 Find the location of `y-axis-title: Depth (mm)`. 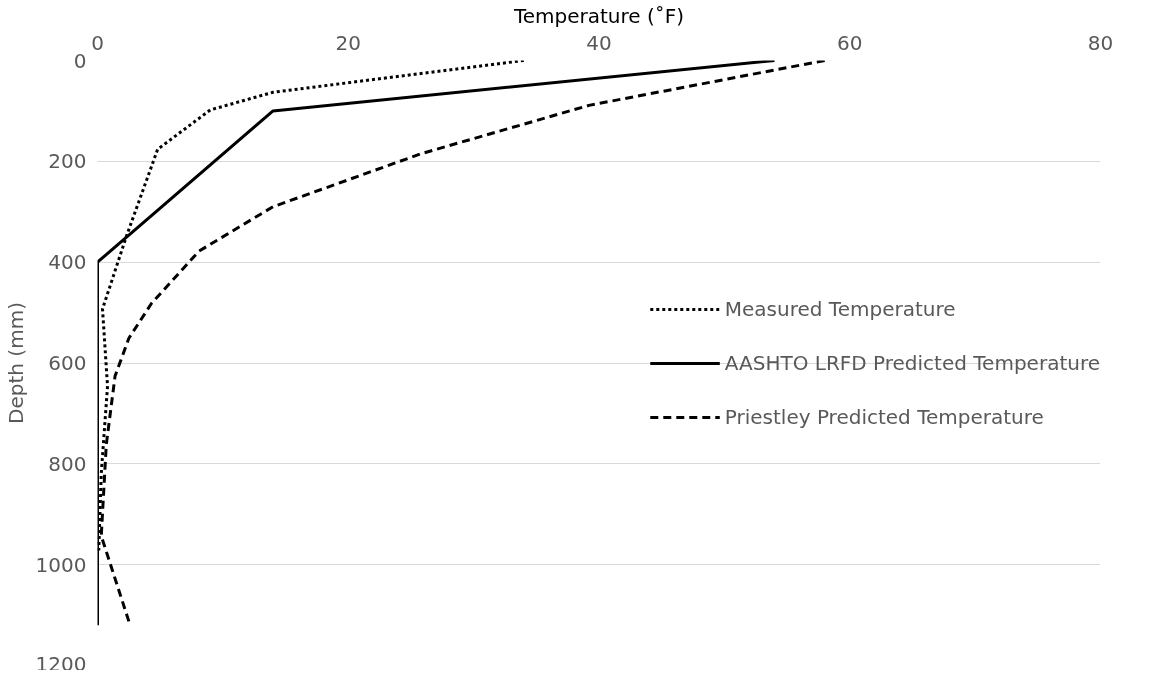

y-axis-title: Depth (mm) is located at coordinates (15, 363).